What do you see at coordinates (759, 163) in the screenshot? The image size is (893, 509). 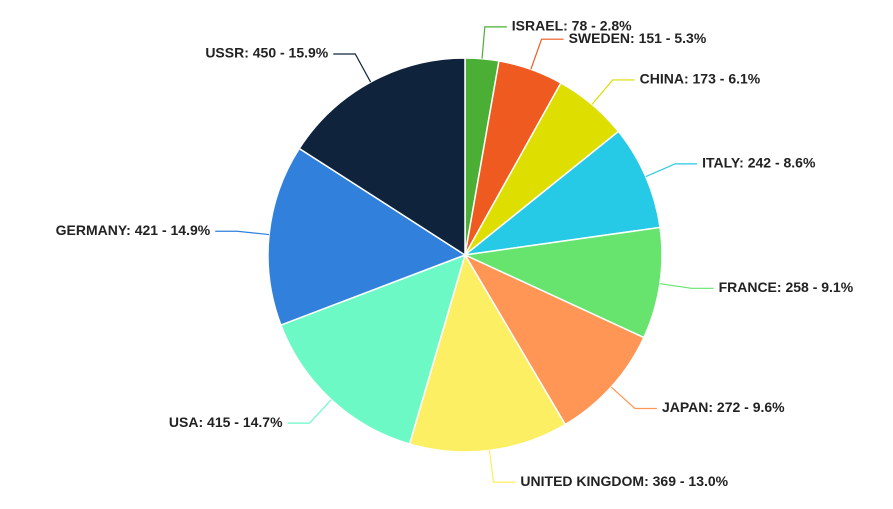 I see `slice-label: ITALY: 242 - 8.6%` at bounding box center [759, 163].